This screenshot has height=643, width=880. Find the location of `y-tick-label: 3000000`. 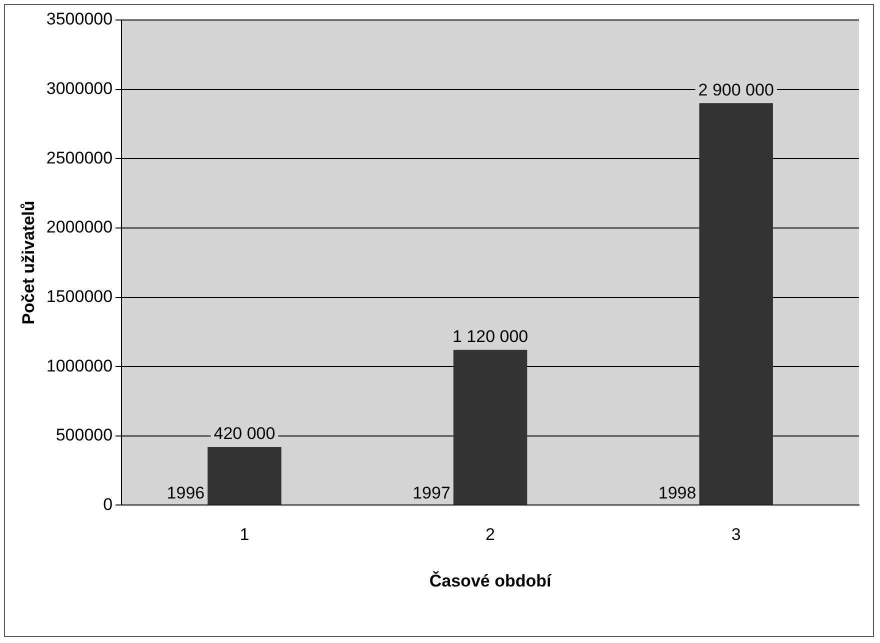

y-tick-label: 3000000 is located at coordinates (79, 88).